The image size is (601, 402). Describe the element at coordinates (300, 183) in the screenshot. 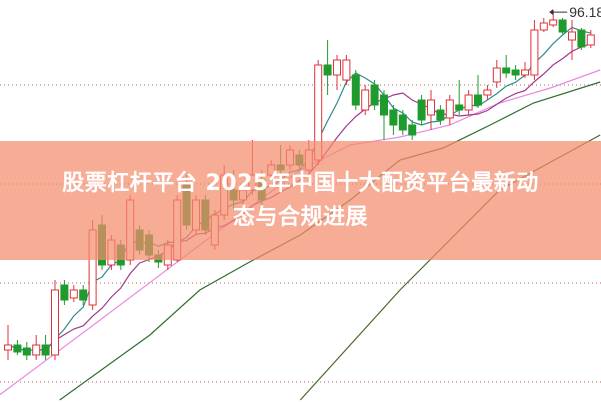

I see `title-line-1: 股票杠杆平台 2025年中国十大配资平台最新动` at that location.